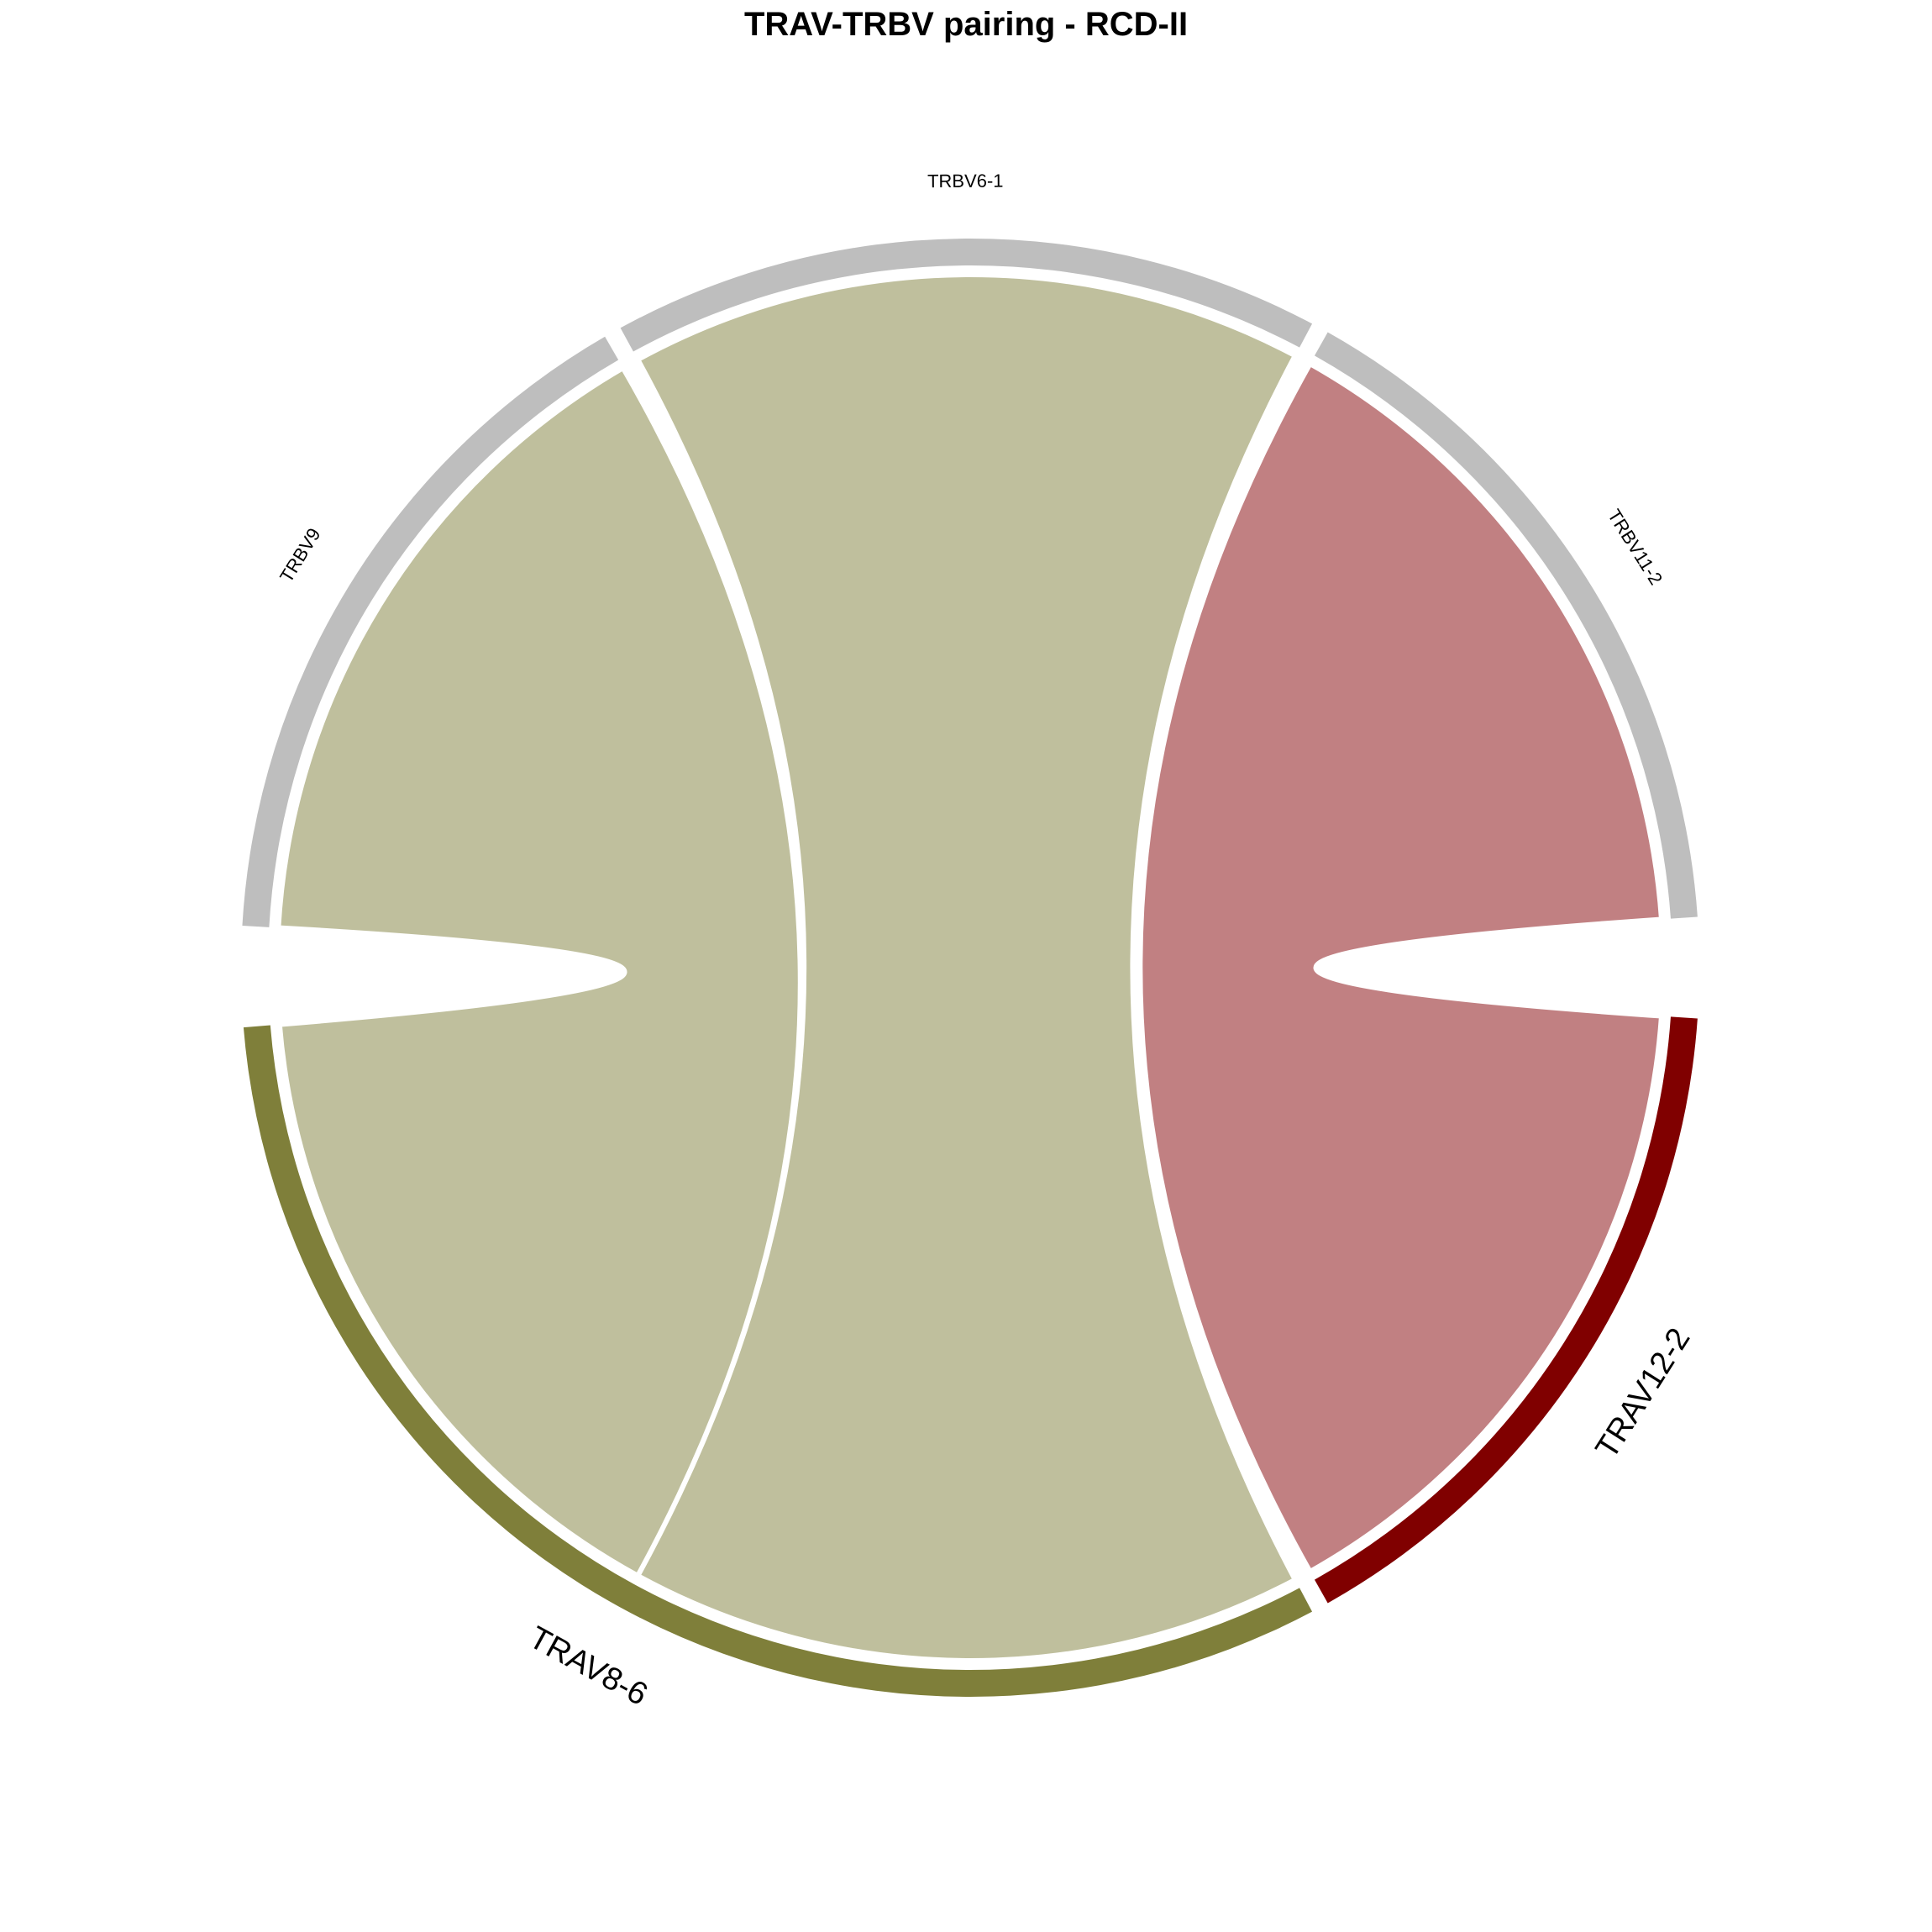  I want to click on label-trav8-6: TRAV8-6, so click(588, 1666).